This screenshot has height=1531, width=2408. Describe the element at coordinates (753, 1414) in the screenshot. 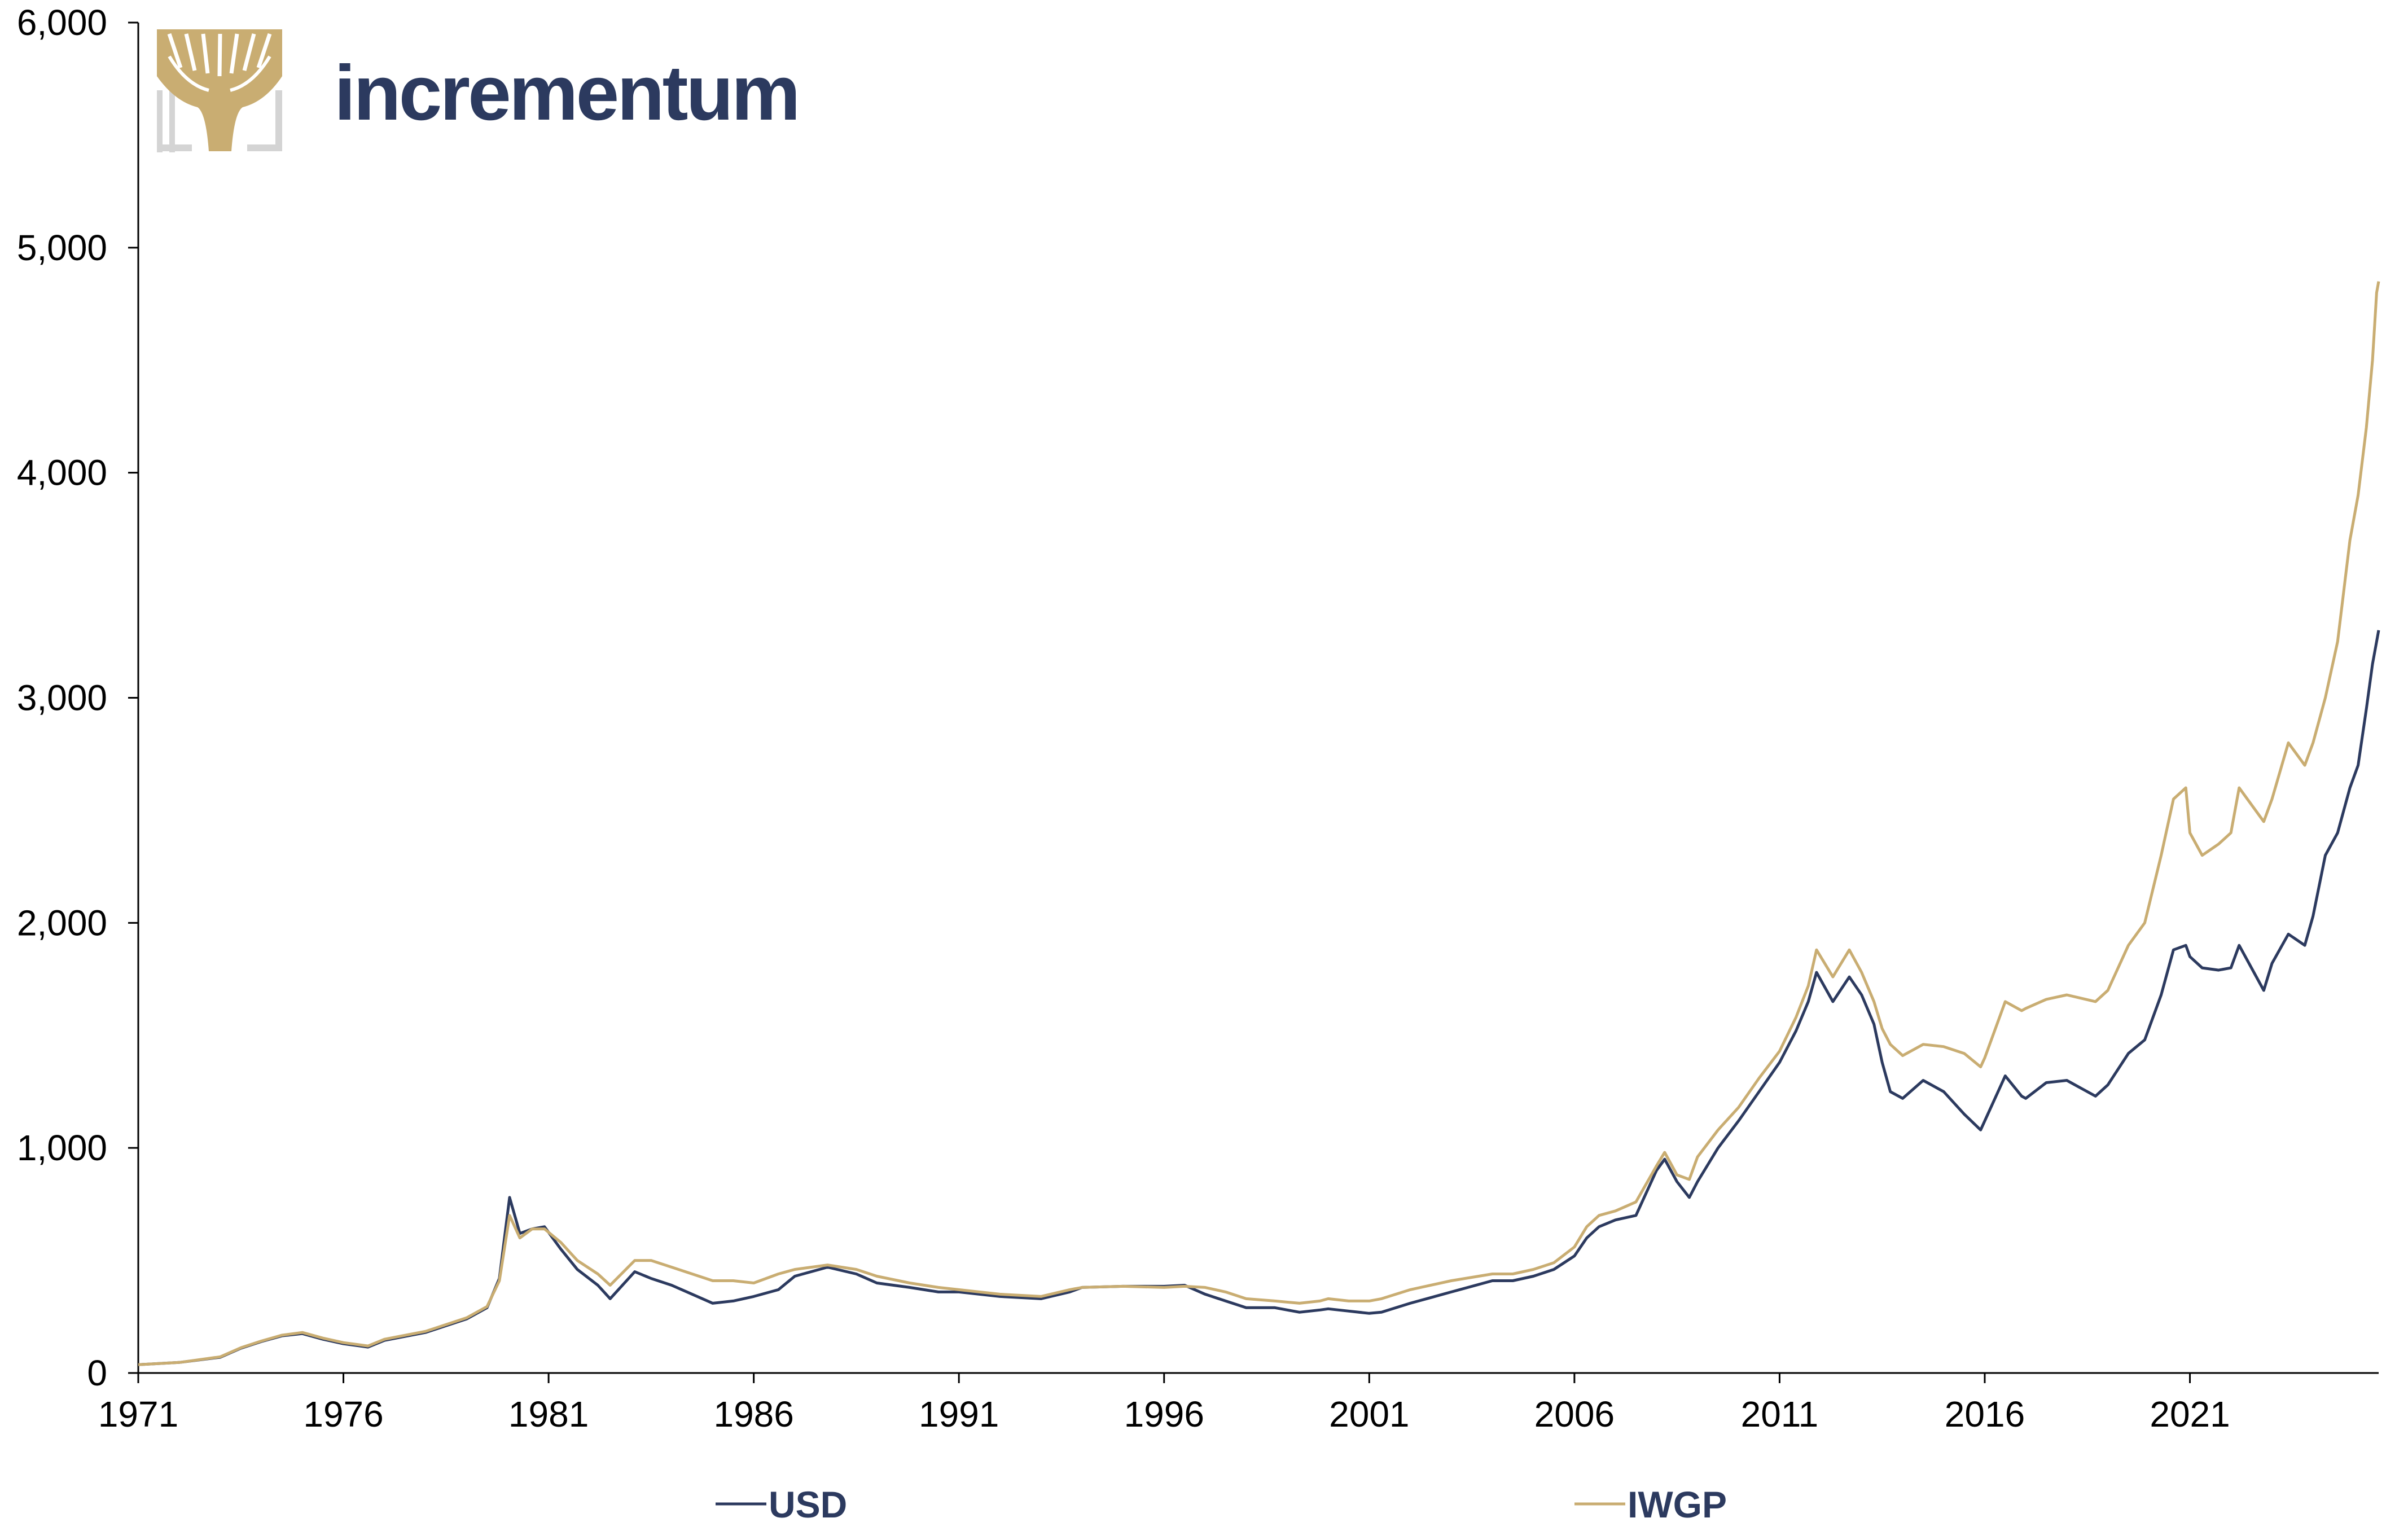

I see `x-tick-label: 1986` at that location.